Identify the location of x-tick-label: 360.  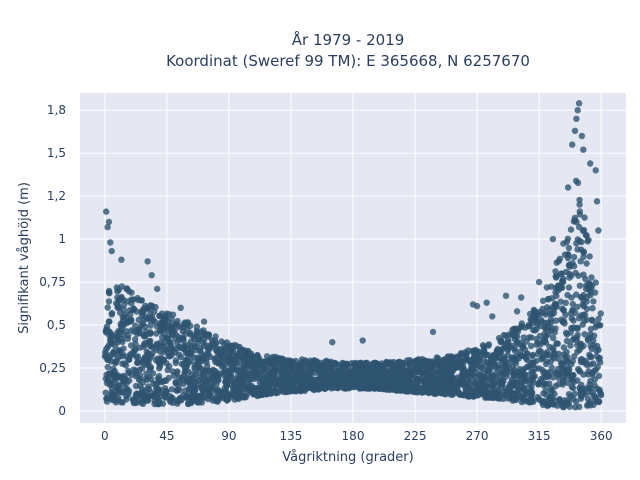
(601, 436).